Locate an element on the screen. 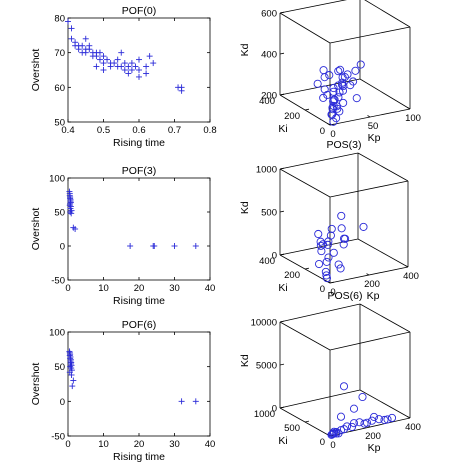 The image size is (474, 474). chart-title: POS(3) is located at coordinates (343, 145).